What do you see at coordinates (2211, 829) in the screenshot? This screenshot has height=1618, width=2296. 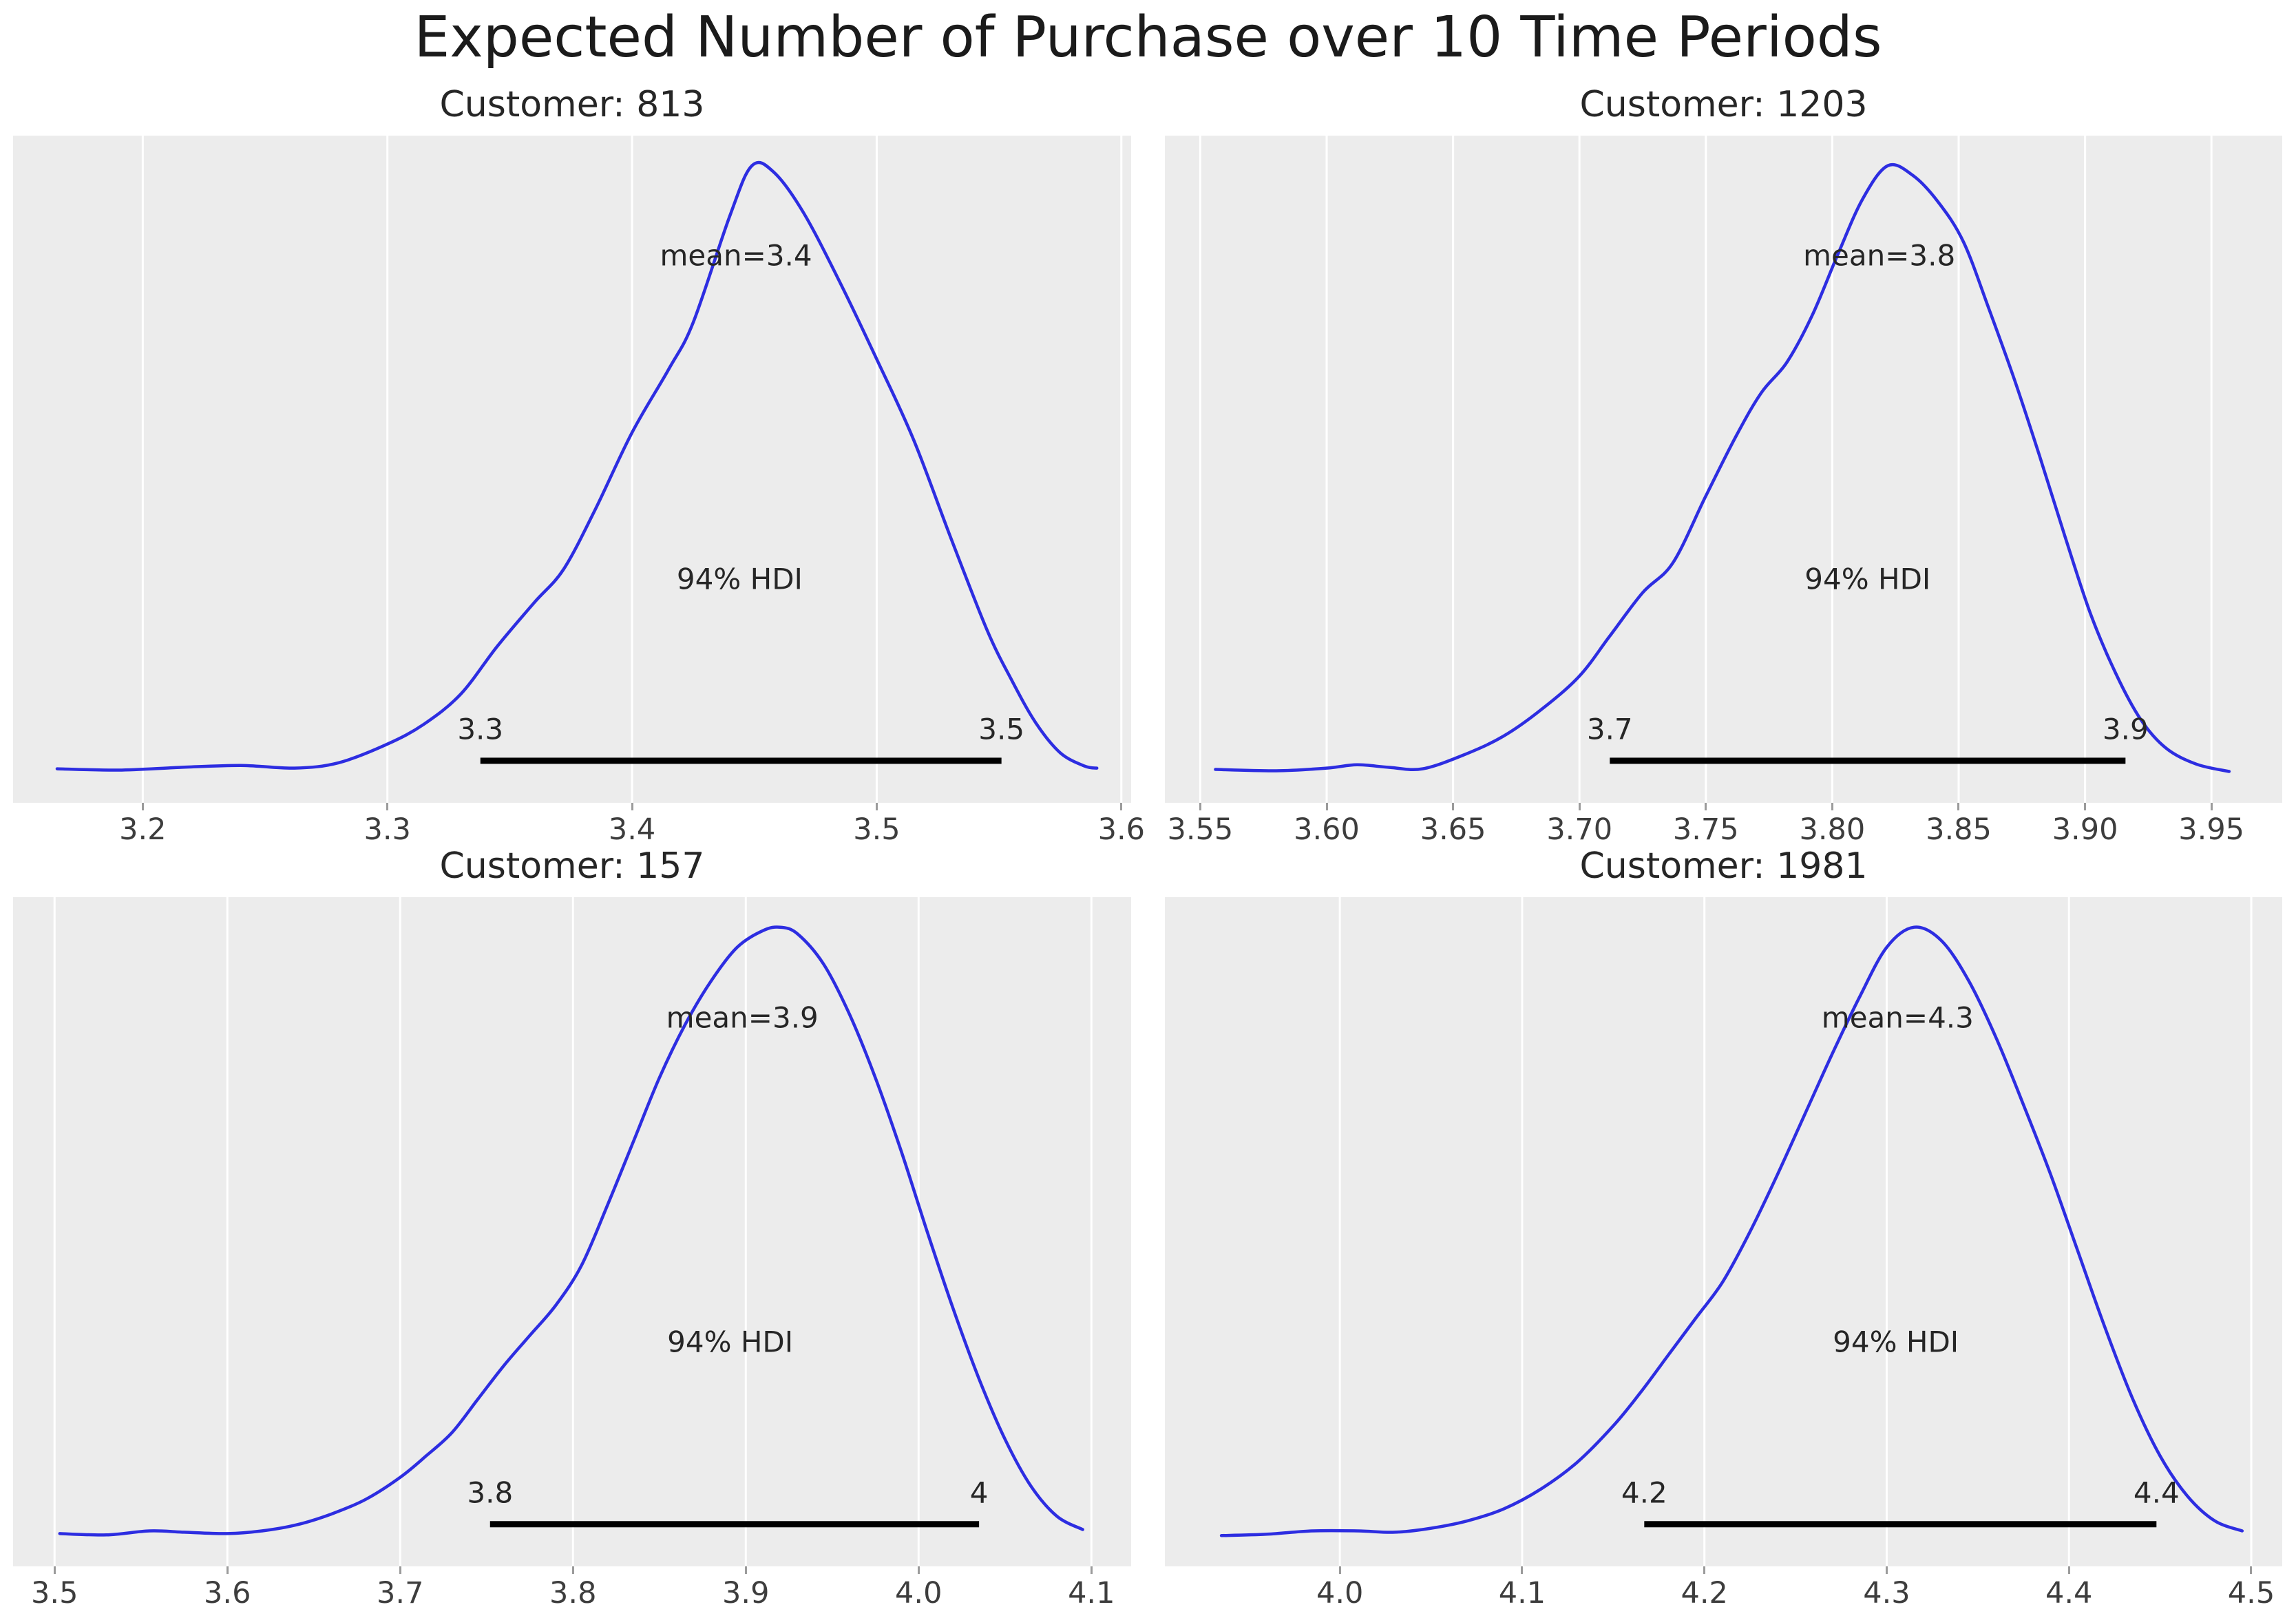 I see `x-tick-label: 3.95` at bounding box center [2211, 829].